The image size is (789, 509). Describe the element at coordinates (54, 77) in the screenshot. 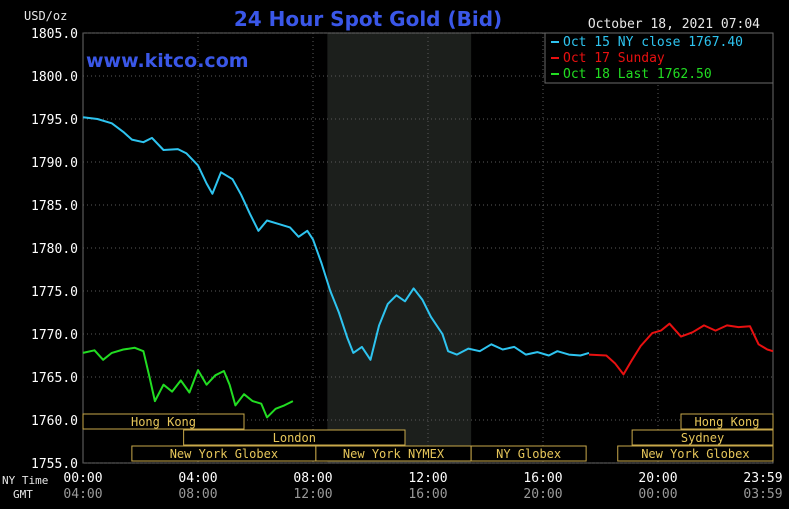

I see `y-tick-label: 1800.0` at that location.